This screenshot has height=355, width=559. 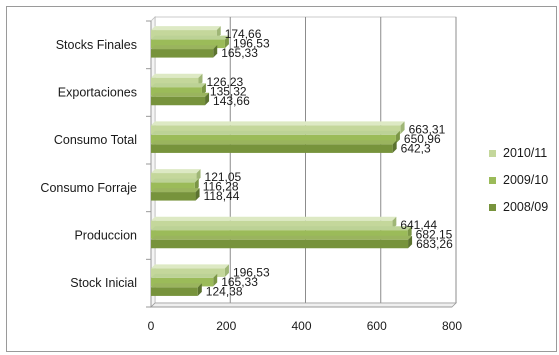 I want to click on bar-2010/11-Stock Inicial, so click(x=190, y=270).